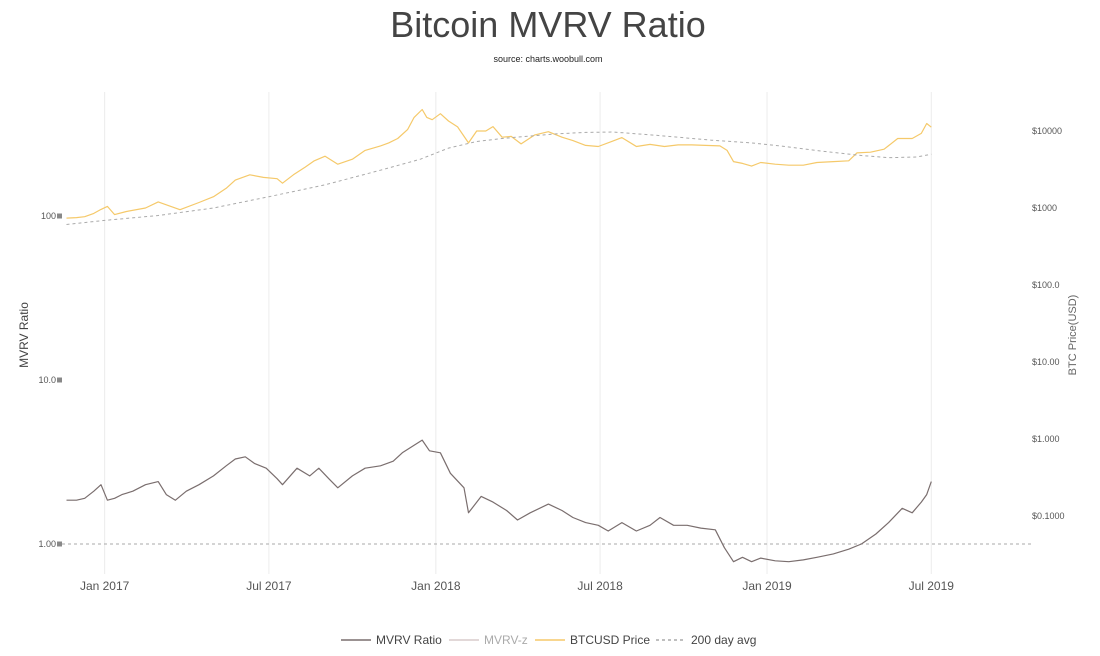  Describe the element at coordinates (767, 586) in the screenshot. I see `x-tick-label: Jan 2019` at that location.